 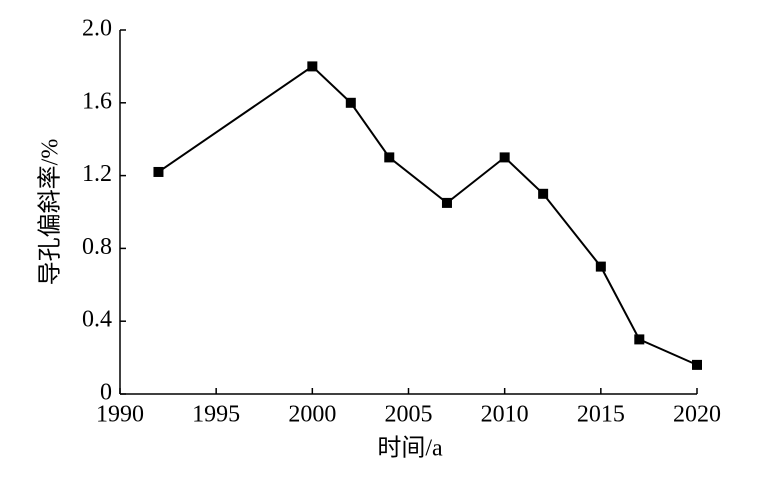 I want to click on x-tick-label: 1995, so click(x=216, y=415).